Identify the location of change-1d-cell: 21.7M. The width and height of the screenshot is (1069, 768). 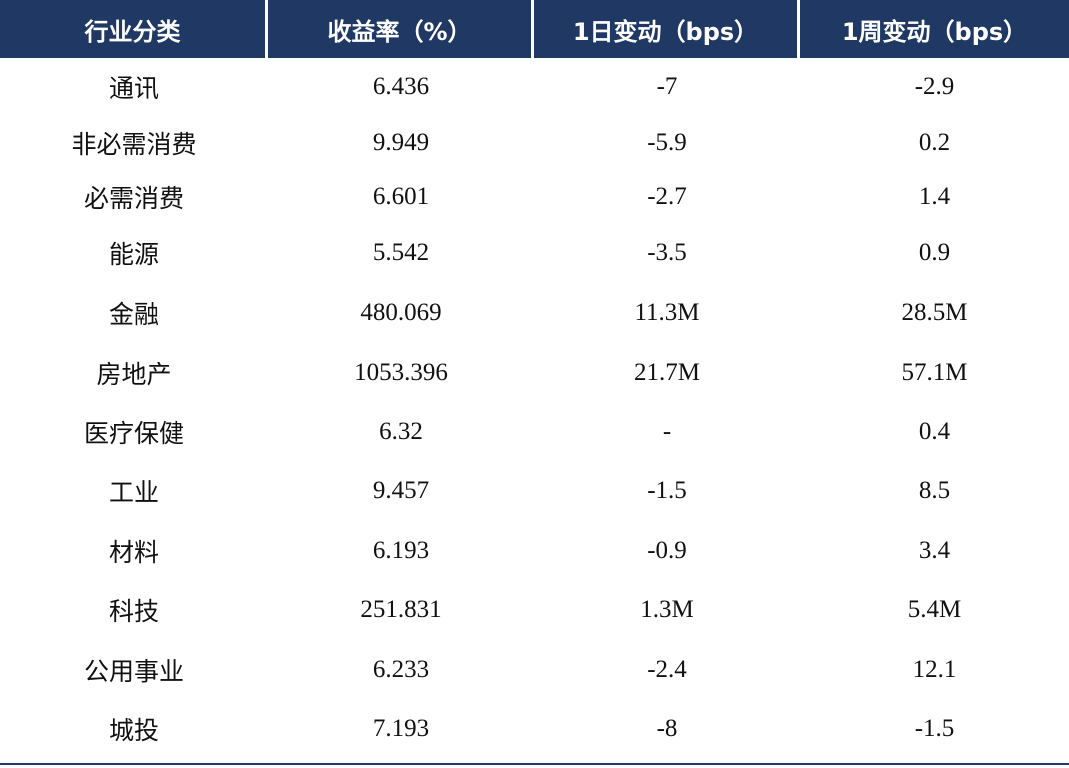
(667, 372).